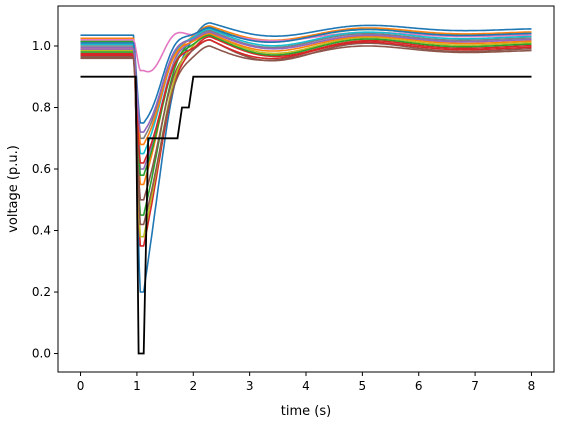 This screenshot has height=423, width=574. What do you see at coordinates (363, 386) in the screenshot?
I see `x-tick-label: 5` at bounding box center [363, 386].